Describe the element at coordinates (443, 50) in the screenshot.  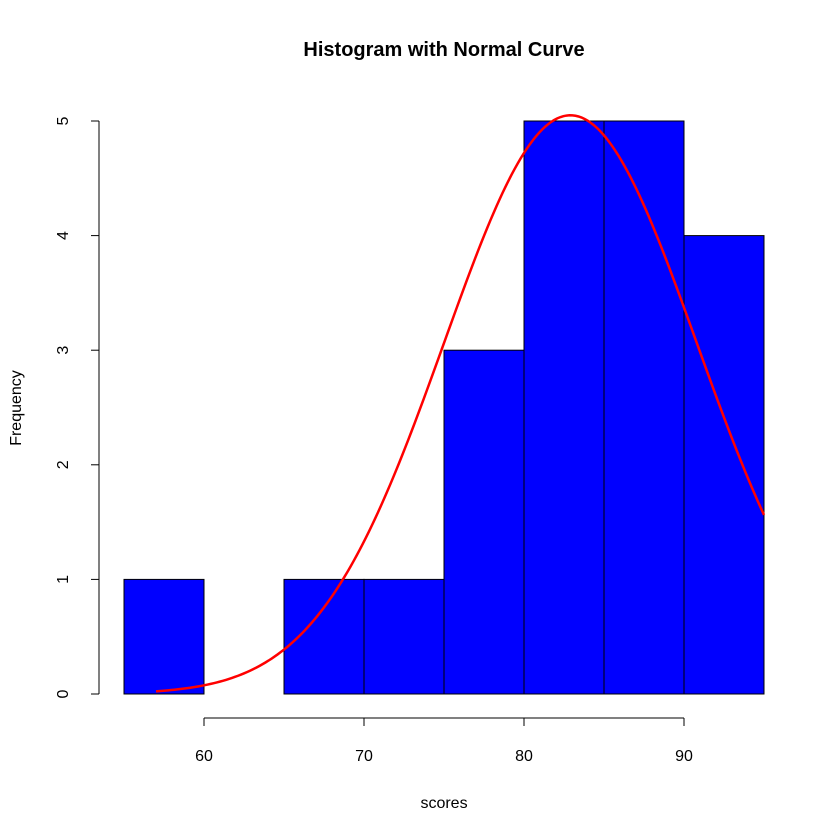
I see `chart-title: Histogram with Normal Curve` at that location.